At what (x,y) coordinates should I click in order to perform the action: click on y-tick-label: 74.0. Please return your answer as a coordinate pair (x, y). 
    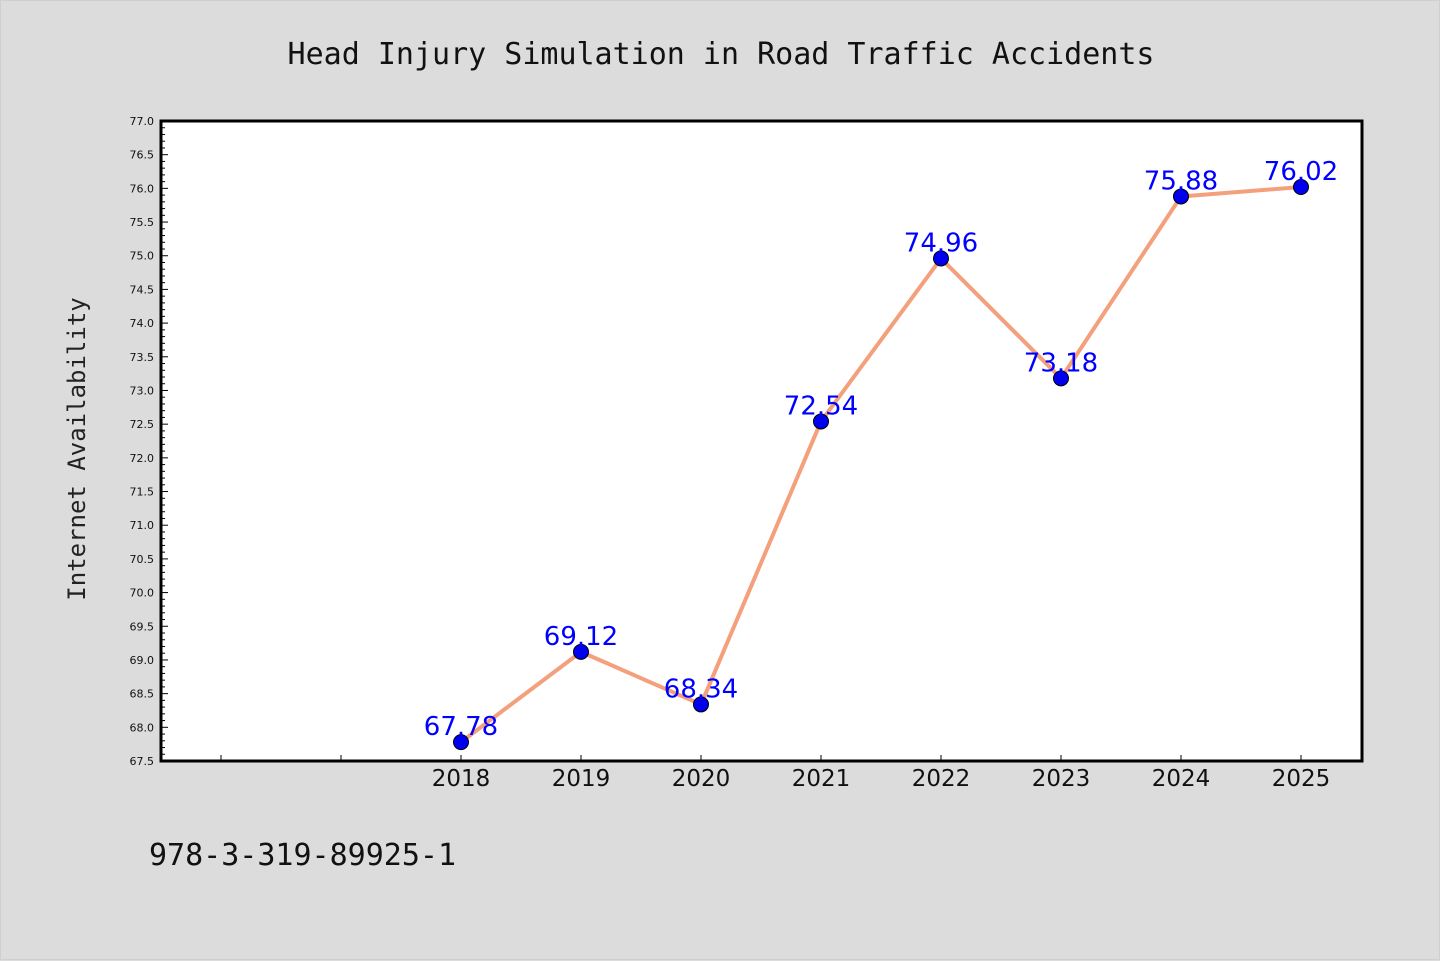
    Looking at the image, I should click on (142, 323).